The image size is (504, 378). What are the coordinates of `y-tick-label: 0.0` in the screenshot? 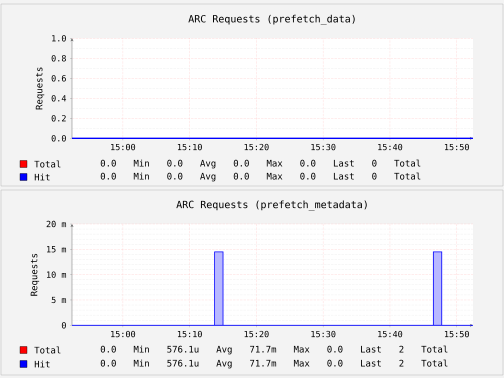 It's located at (59, 138).